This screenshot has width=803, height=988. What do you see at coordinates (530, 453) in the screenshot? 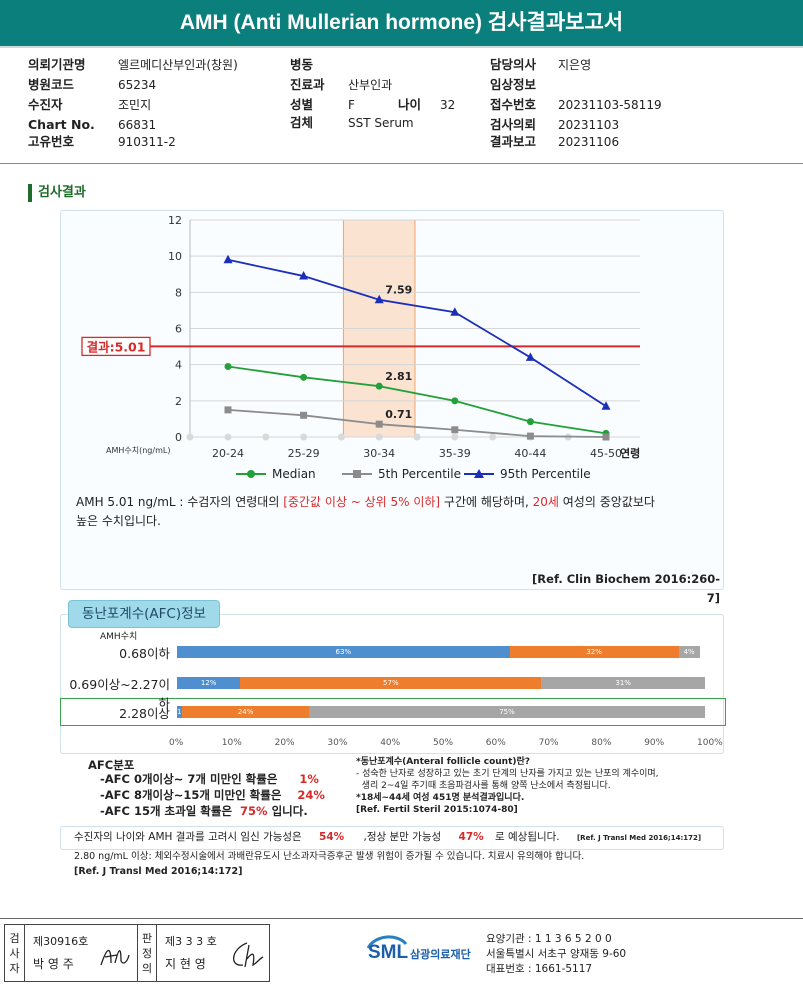
I see `x-tick-label: 40-44` at bounding box center [530, 453].